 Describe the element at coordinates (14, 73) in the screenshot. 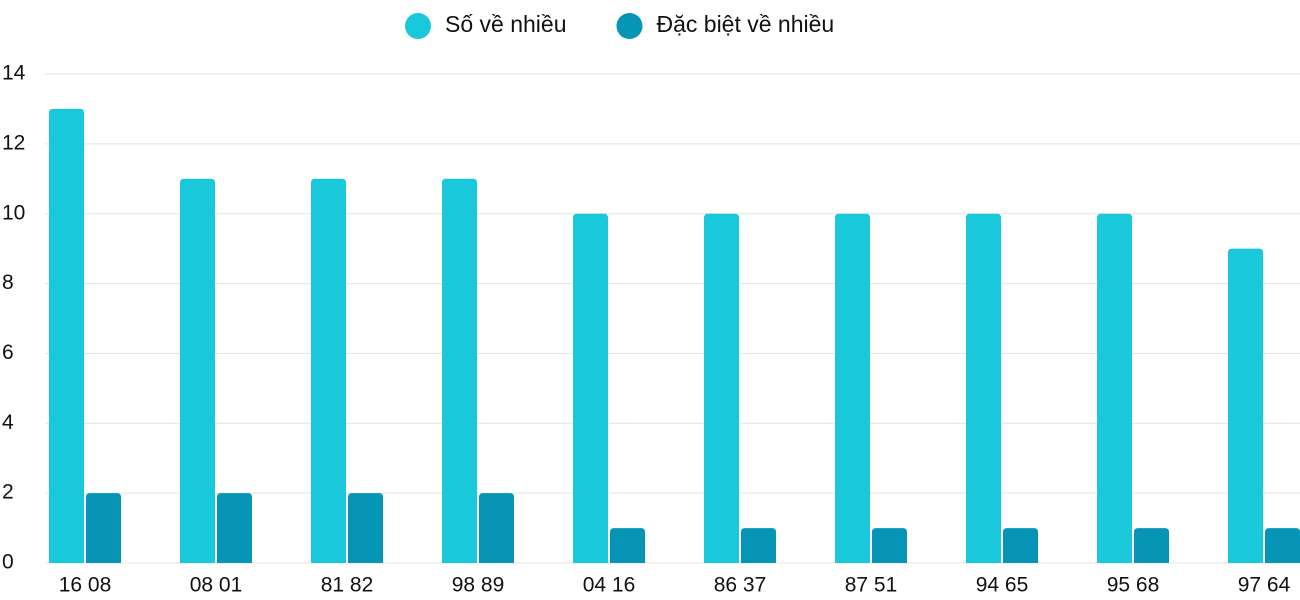

I see `y-tick-label: 14` at that location.